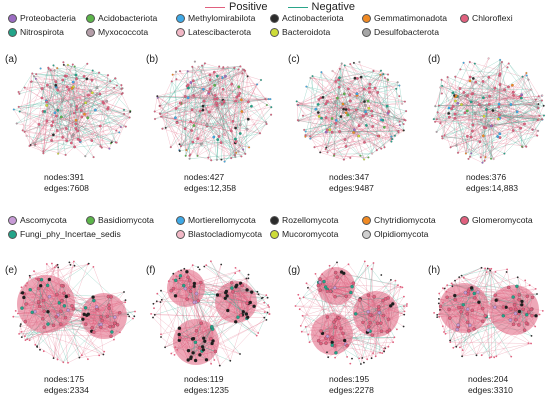 This screenshot has height=400, width=550. Describe the element at coordinates (123, 32) in the screenshot. I see `legend-label: Myxococcota` at that location.